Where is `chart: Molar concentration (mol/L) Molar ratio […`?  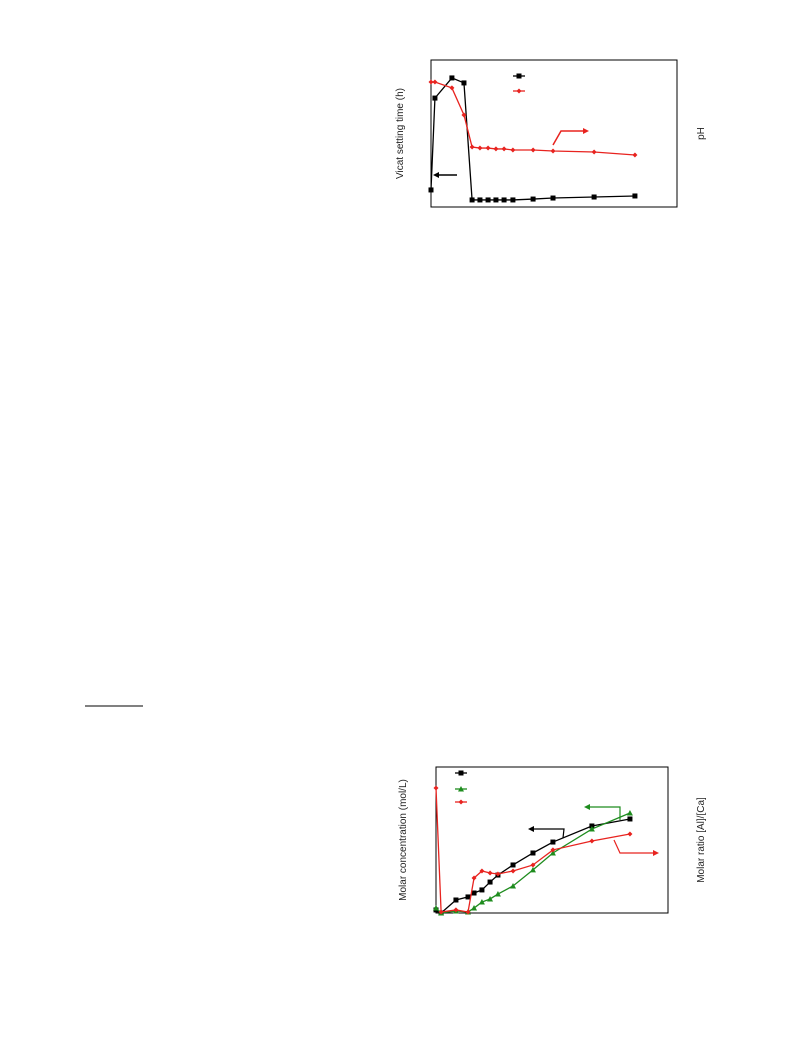 chart: Molar concentration (mol/L) Molar ratio [… is located at coordinates (552, 841).